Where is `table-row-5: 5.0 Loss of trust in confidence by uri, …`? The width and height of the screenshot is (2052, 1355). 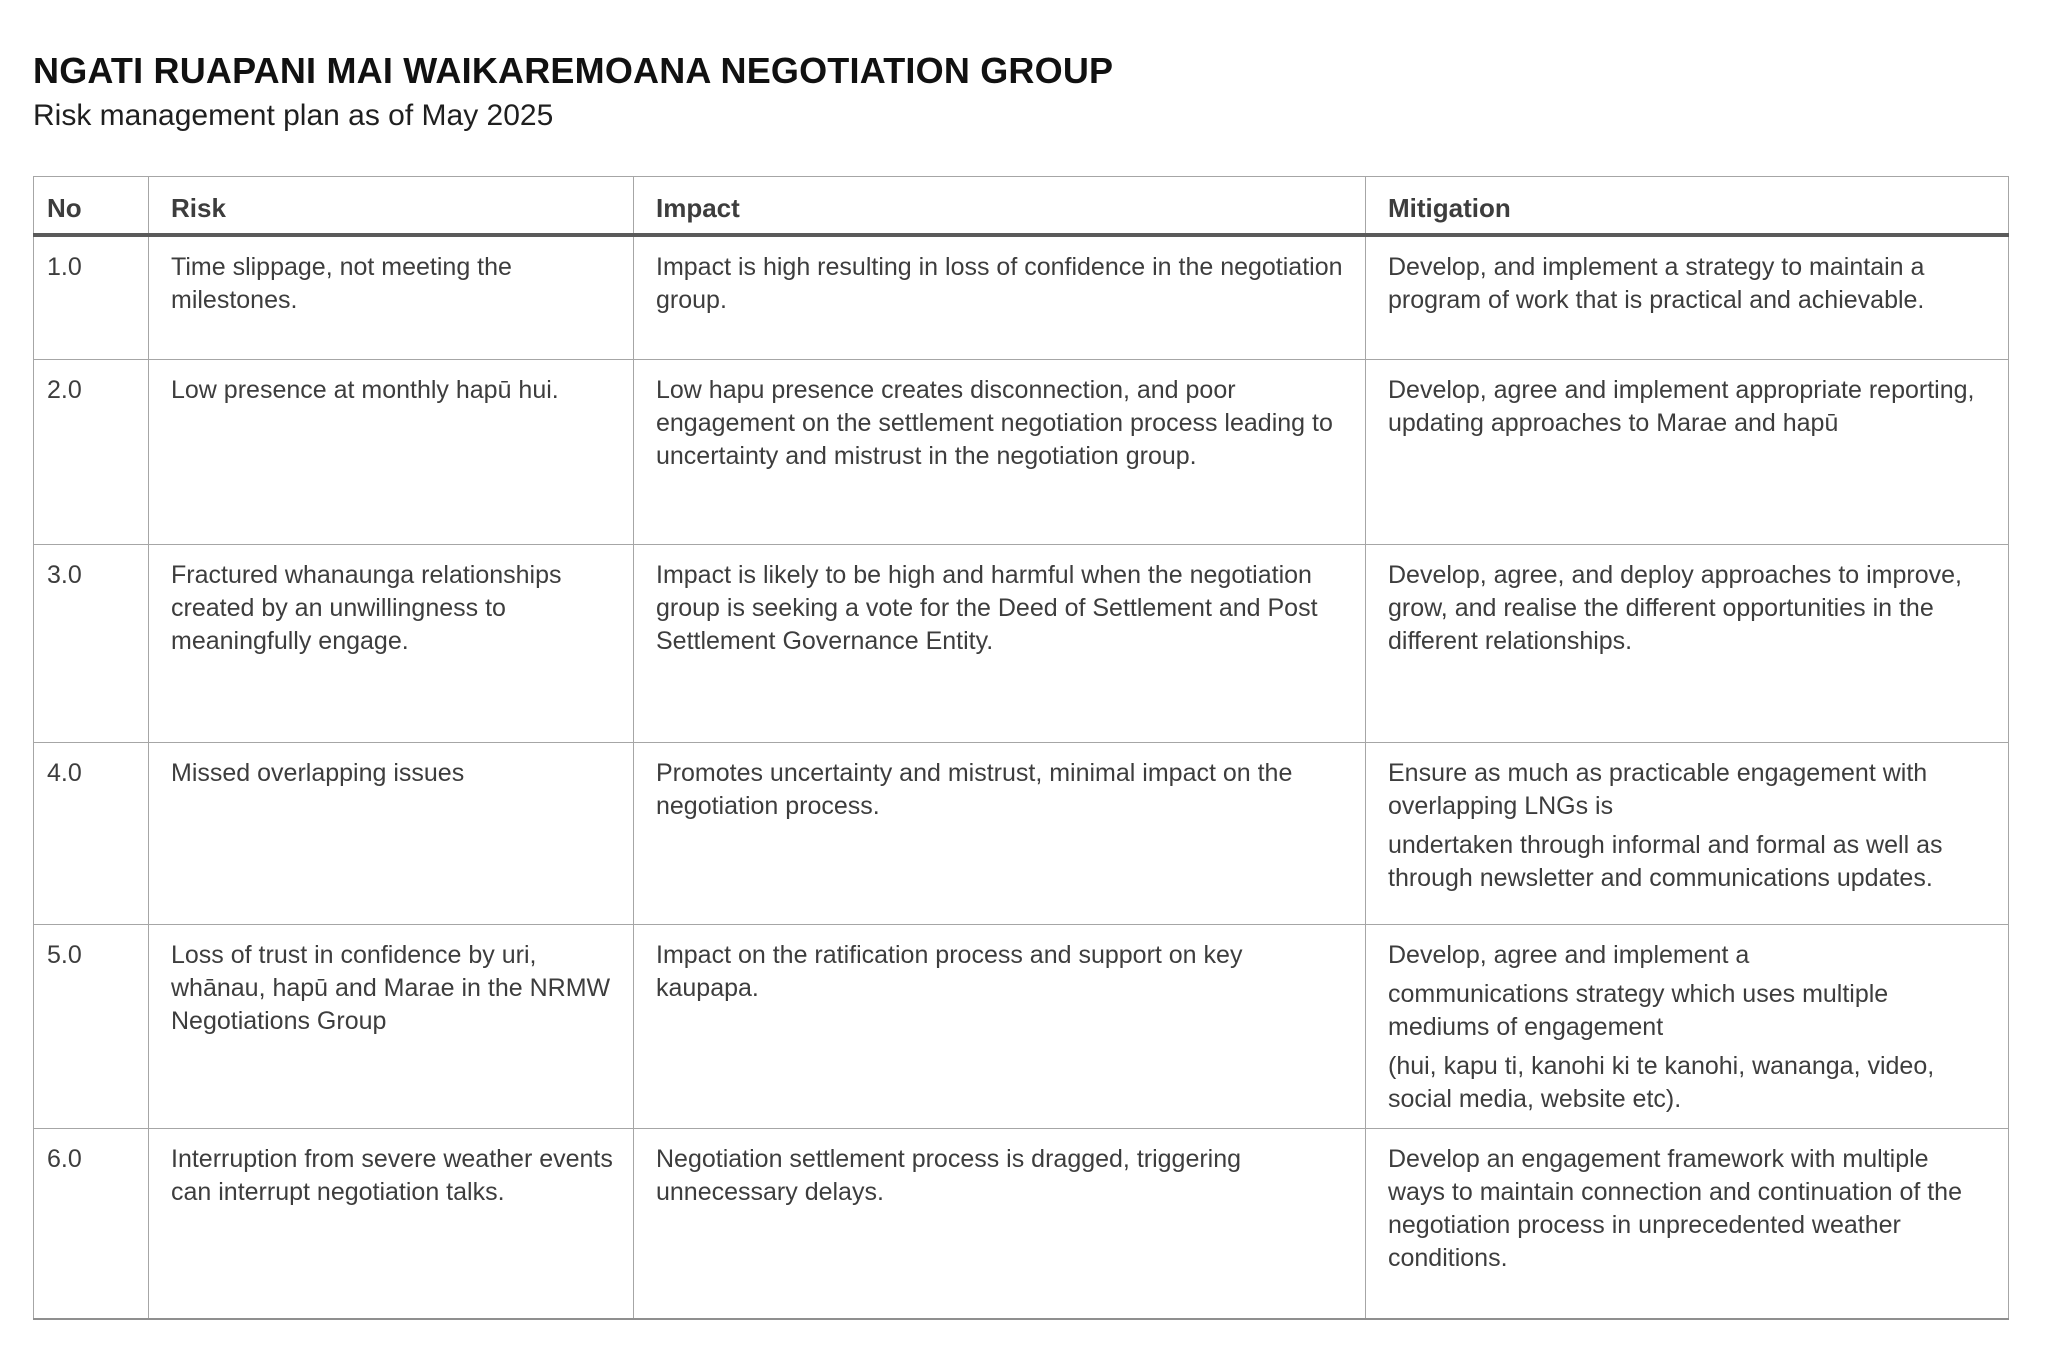 table-row-5: 5.0 Loss of trust in confidence by uri, … is located at coordinates (1021, 1026).